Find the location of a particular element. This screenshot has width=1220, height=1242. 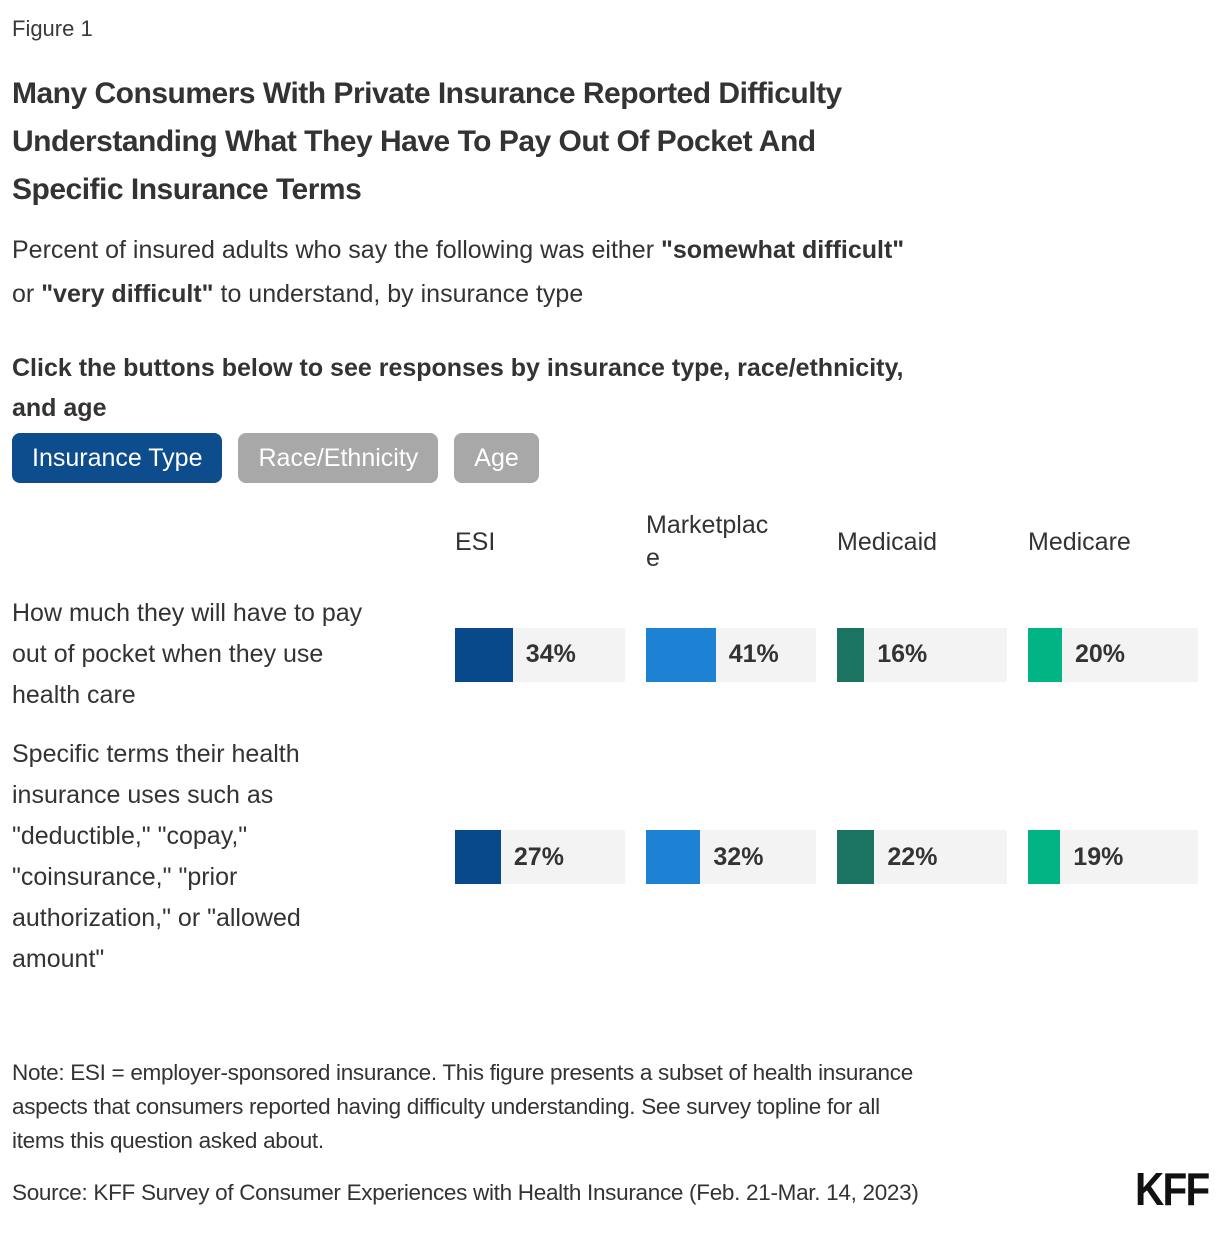

bar-value-marketplace-row0: 41% is located at coordinates (753, 654).